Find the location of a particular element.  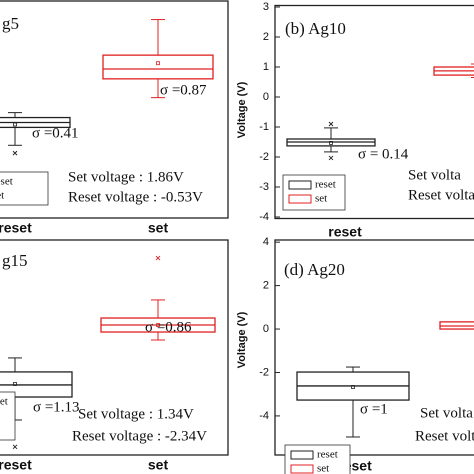

y-tick-label: 4 is located at coordinates (266, 242).